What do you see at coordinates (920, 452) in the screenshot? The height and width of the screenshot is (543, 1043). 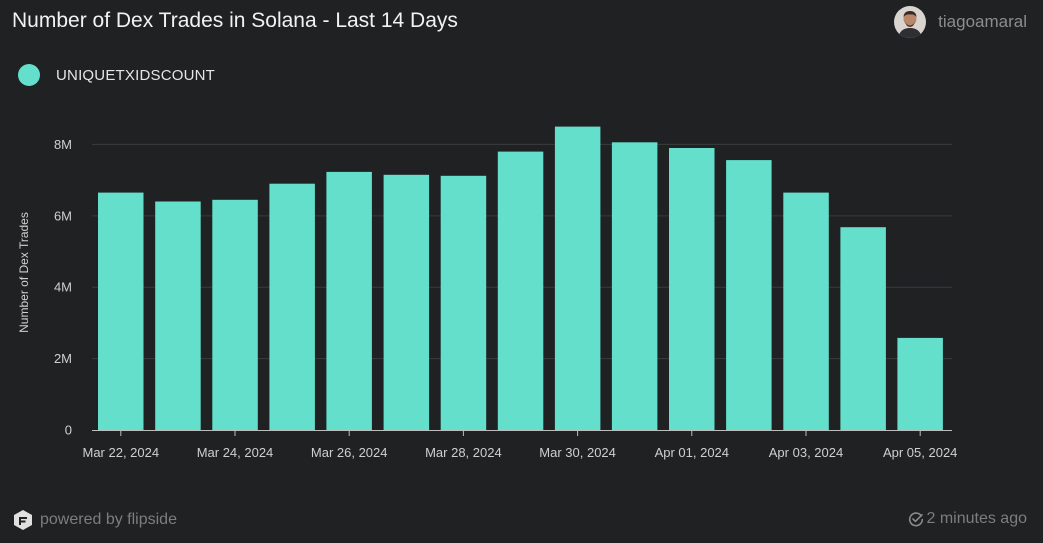 I see `x-tick-label: Apr 05, 2024` at bounding box center [920, 452].